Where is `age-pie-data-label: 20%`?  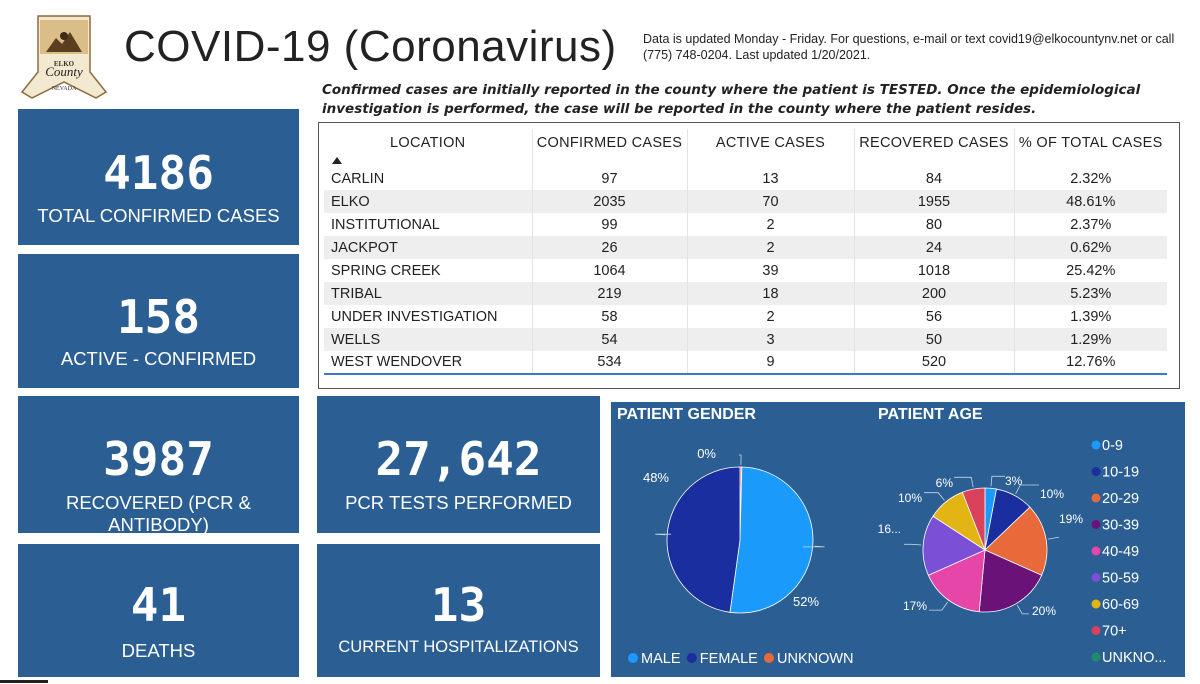
age-pie-data-label: 20% is located at coordinates (1044, 611).